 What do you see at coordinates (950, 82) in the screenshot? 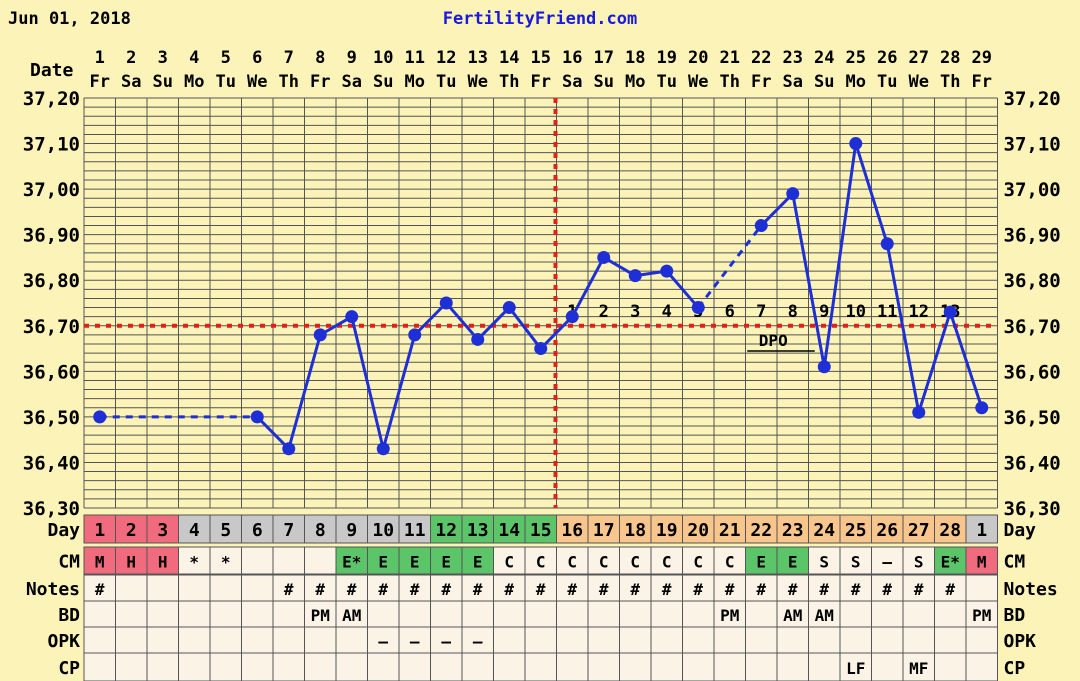
I see `x-weekday-label: Th` at bounding box center [950, 82].